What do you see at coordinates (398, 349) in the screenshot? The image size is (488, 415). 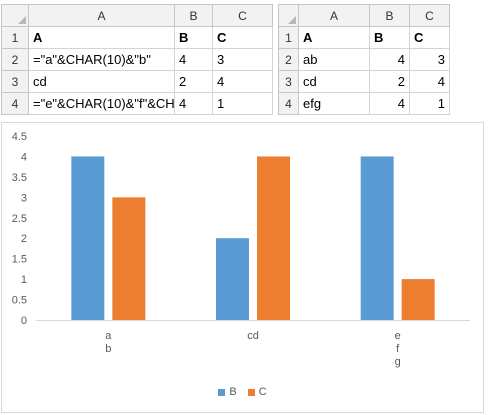 I see `x-category-label: f` at bounding box center [398, 349].